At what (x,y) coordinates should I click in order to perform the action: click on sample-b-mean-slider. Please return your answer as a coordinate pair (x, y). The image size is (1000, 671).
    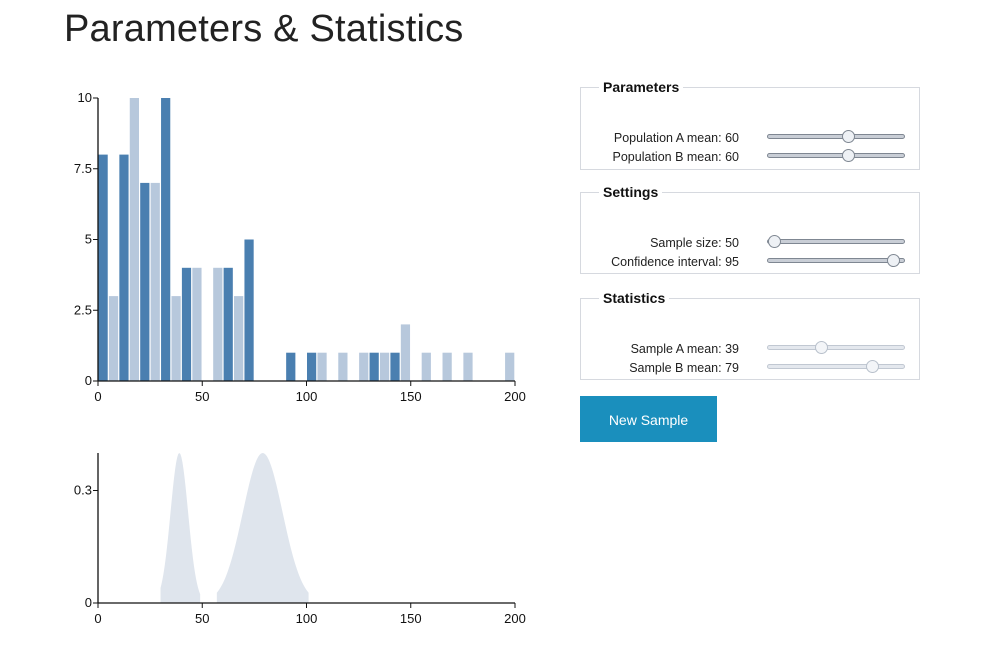
    Looking at the image, I should click on (836, 366).